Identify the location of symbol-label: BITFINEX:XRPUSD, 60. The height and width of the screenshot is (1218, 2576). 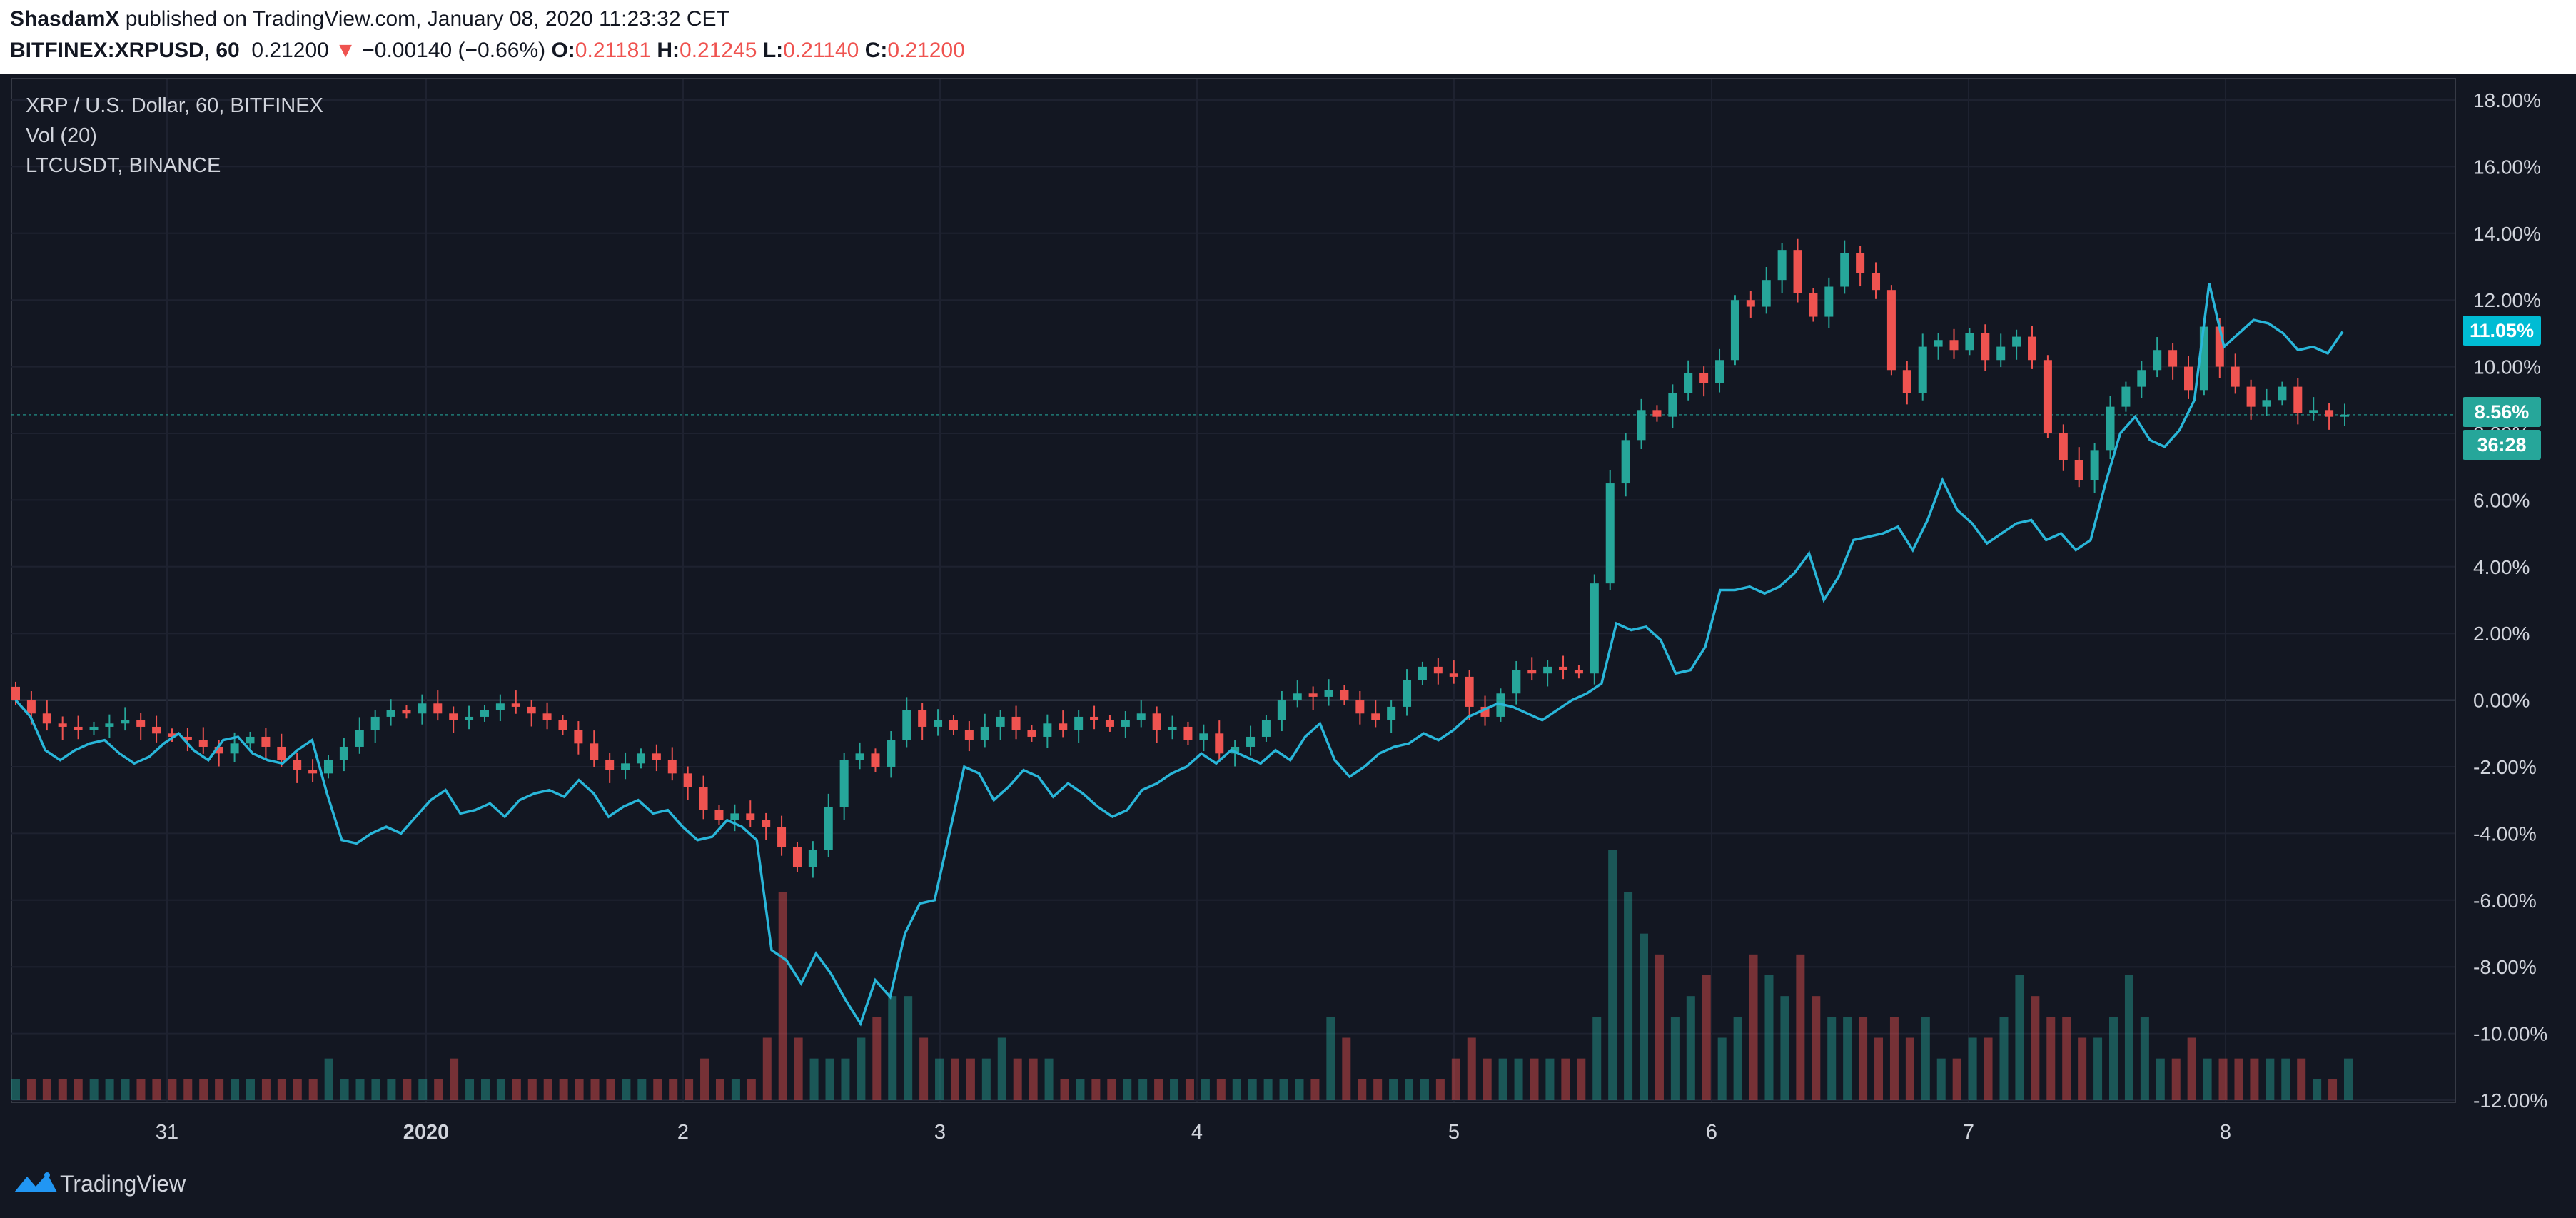
(125, 50).